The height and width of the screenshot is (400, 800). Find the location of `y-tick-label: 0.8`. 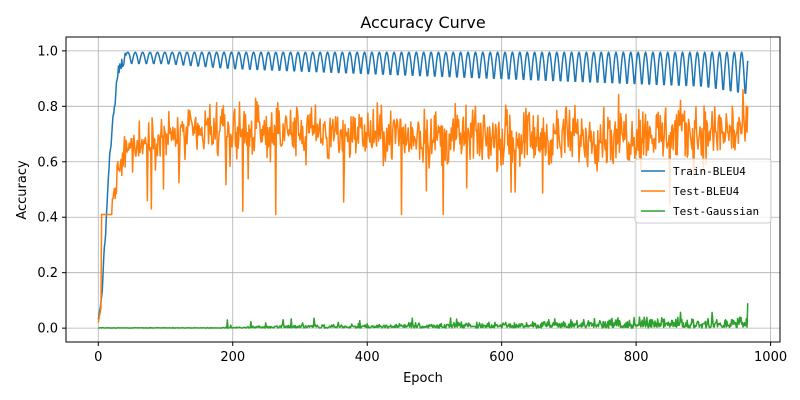

y-tick-label: 0.8 is located at coordinates (47, 107).